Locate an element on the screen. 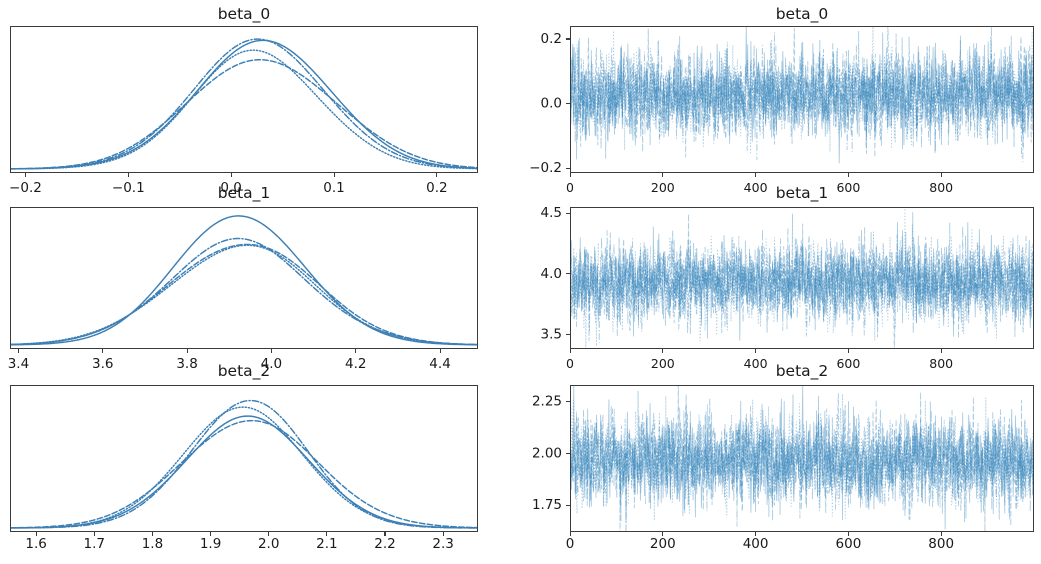  axes-row2-left is located at coordinates (244, 458).